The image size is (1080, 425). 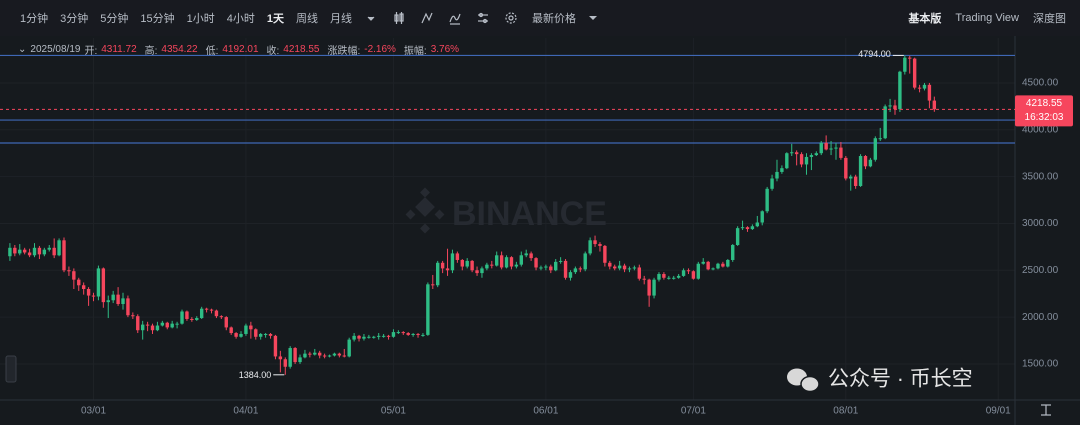 I want to click on info-date: 2025/08/19, so click(x=55, y=49).